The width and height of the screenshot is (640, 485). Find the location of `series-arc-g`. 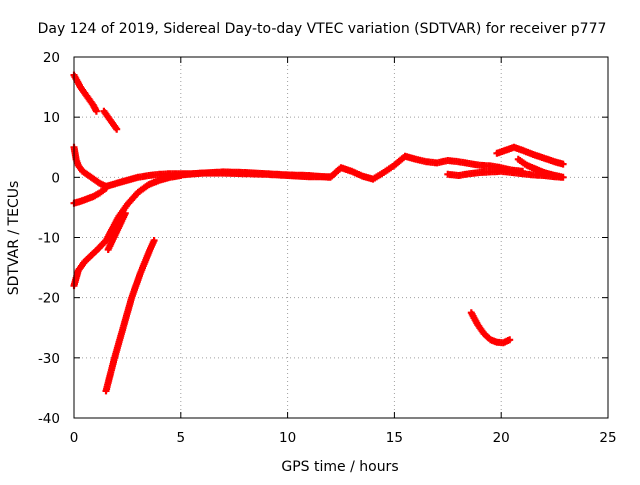

series-arc-g is located at coordinates (130, 316).